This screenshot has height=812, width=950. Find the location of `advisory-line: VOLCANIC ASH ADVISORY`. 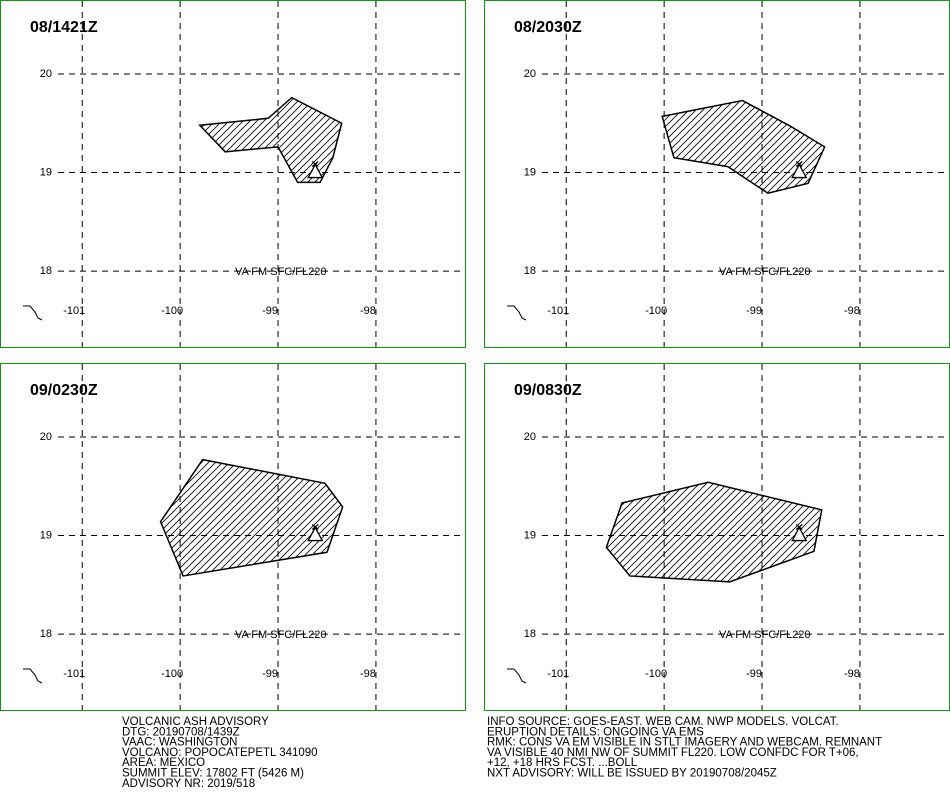

advisory-line: VOLCANIC ASH ADVISORY is located at coordinates (195, 722).